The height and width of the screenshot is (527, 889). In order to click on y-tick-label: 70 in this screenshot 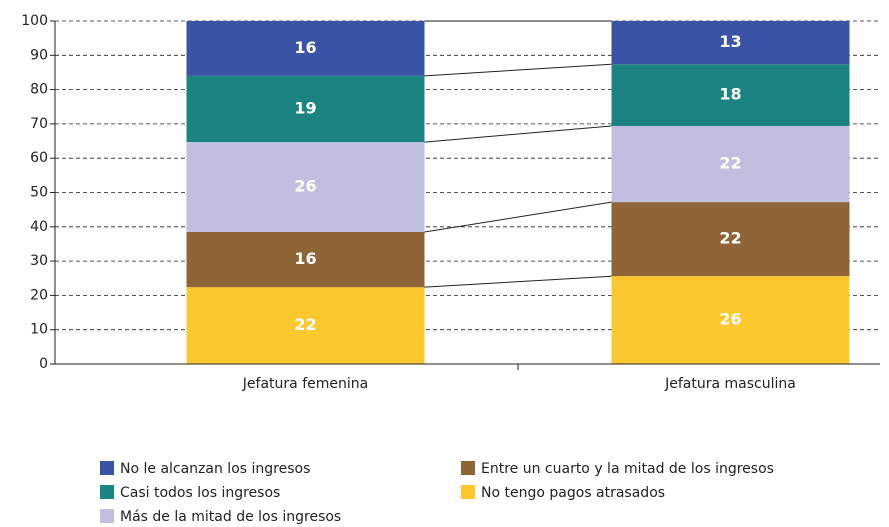, I will do `click(39, 124)`.